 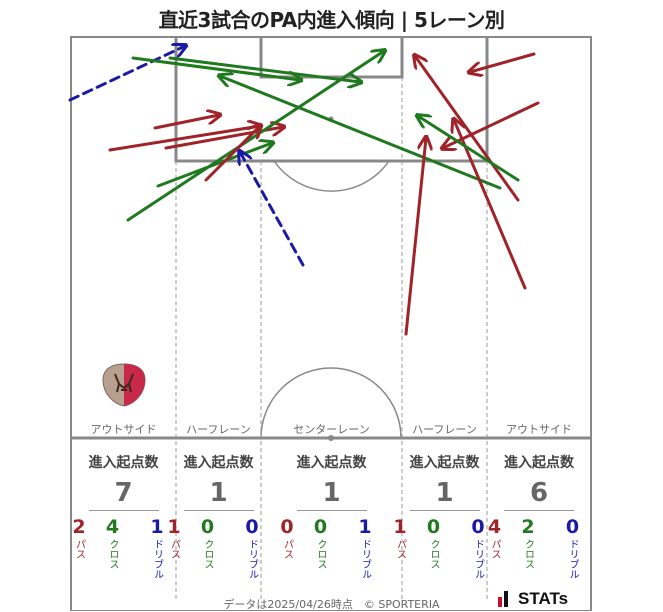 I want to click on lane-label-halfspace-left: ハーフレーン, so click(x=218, y=429).